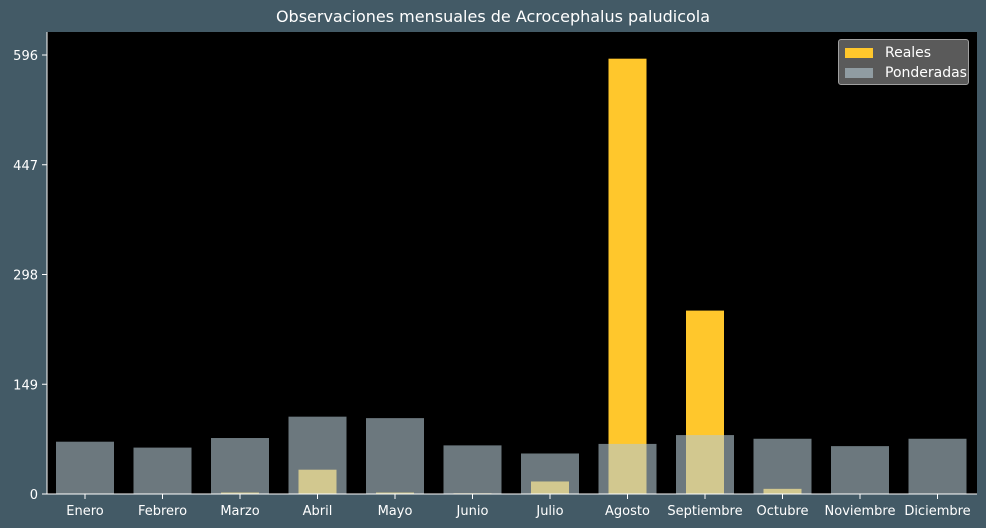 The height and width of the screenshot is (528, 986). Describe the element at coordinates (25, 56) in the screenshot. I see `y-tick-label: 596` at that location.